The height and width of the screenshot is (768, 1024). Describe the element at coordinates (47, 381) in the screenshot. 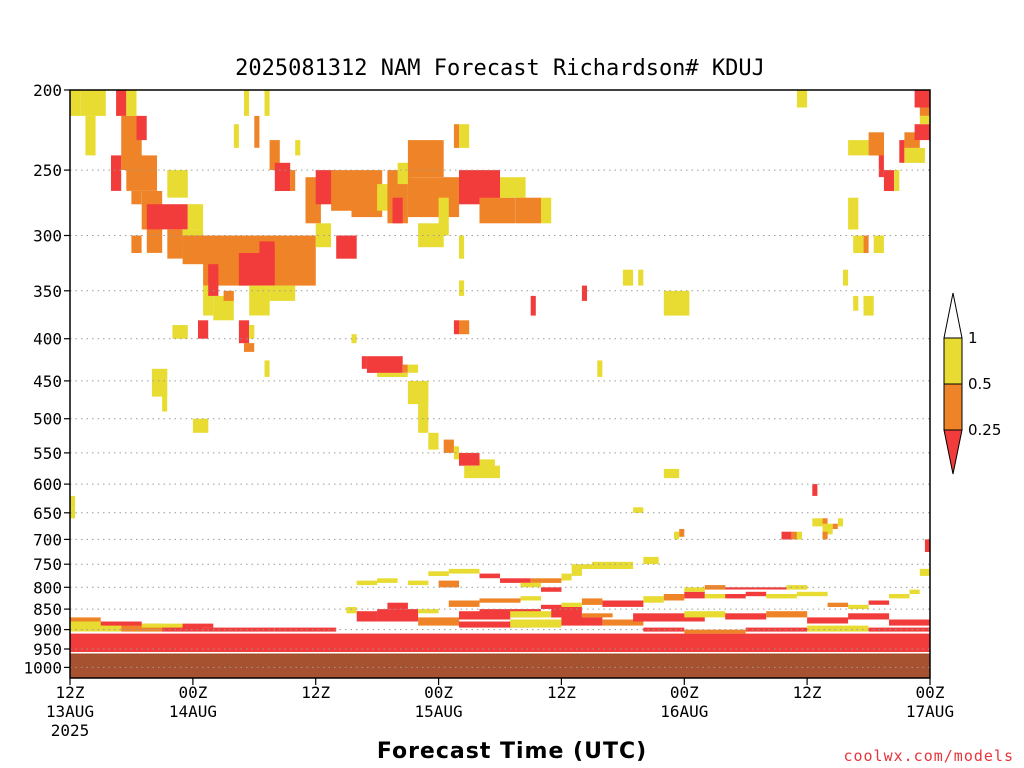

I see `y-tick-label: 450` at that location.